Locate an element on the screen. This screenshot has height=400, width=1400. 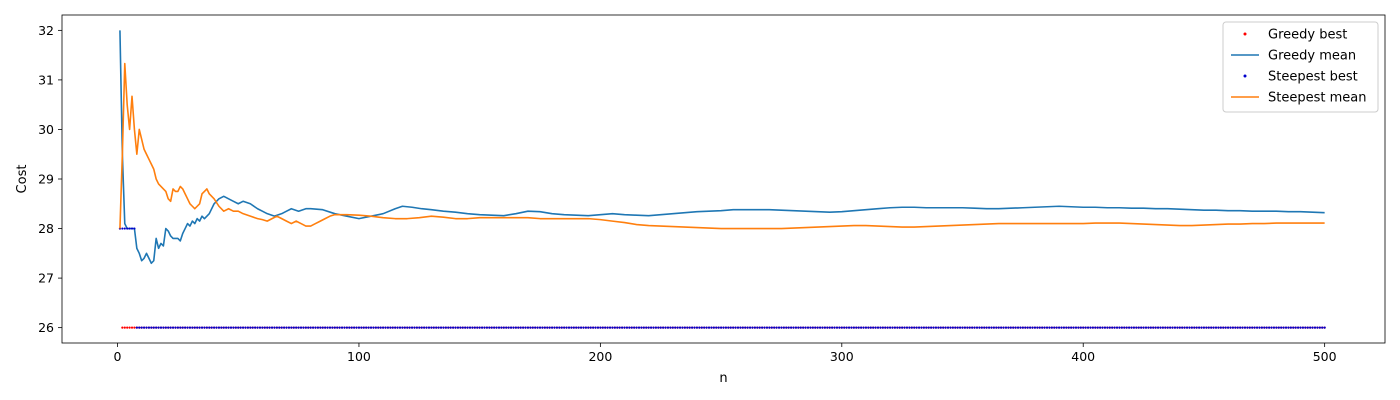
legend-point-swatch is located at coordinates (1245, 76).